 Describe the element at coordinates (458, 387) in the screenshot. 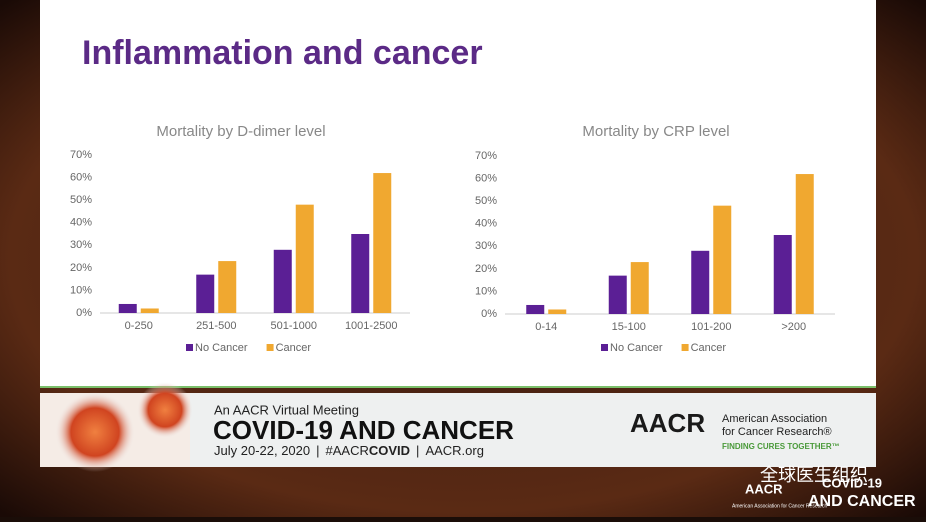

I see `slide-rule` at that location.